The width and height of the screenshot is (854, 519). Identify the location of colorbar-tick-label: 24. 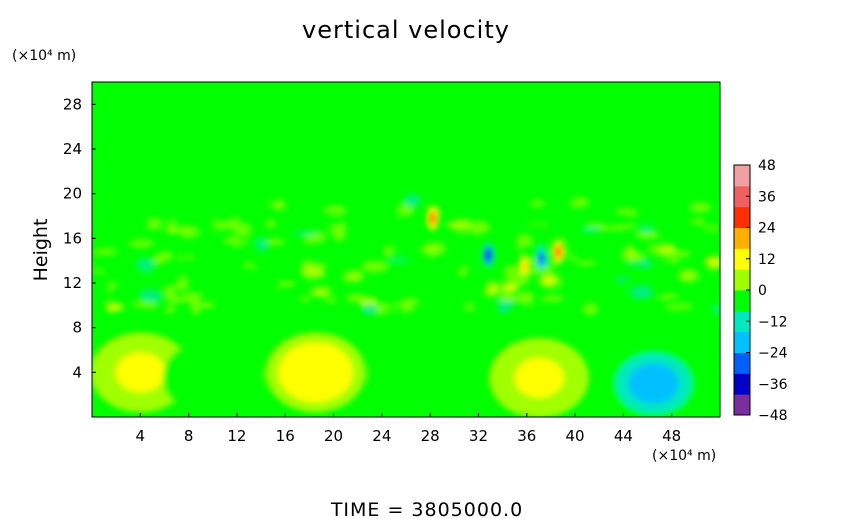
(767, 229).